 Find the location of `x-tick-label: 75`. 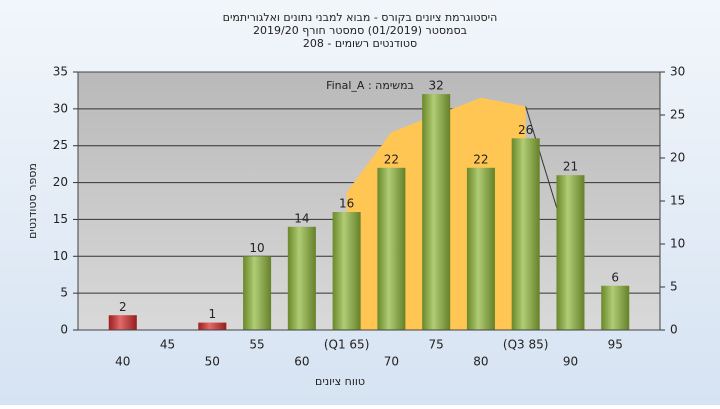

x-tick-label: 75 is located at coordinates (436, 345).